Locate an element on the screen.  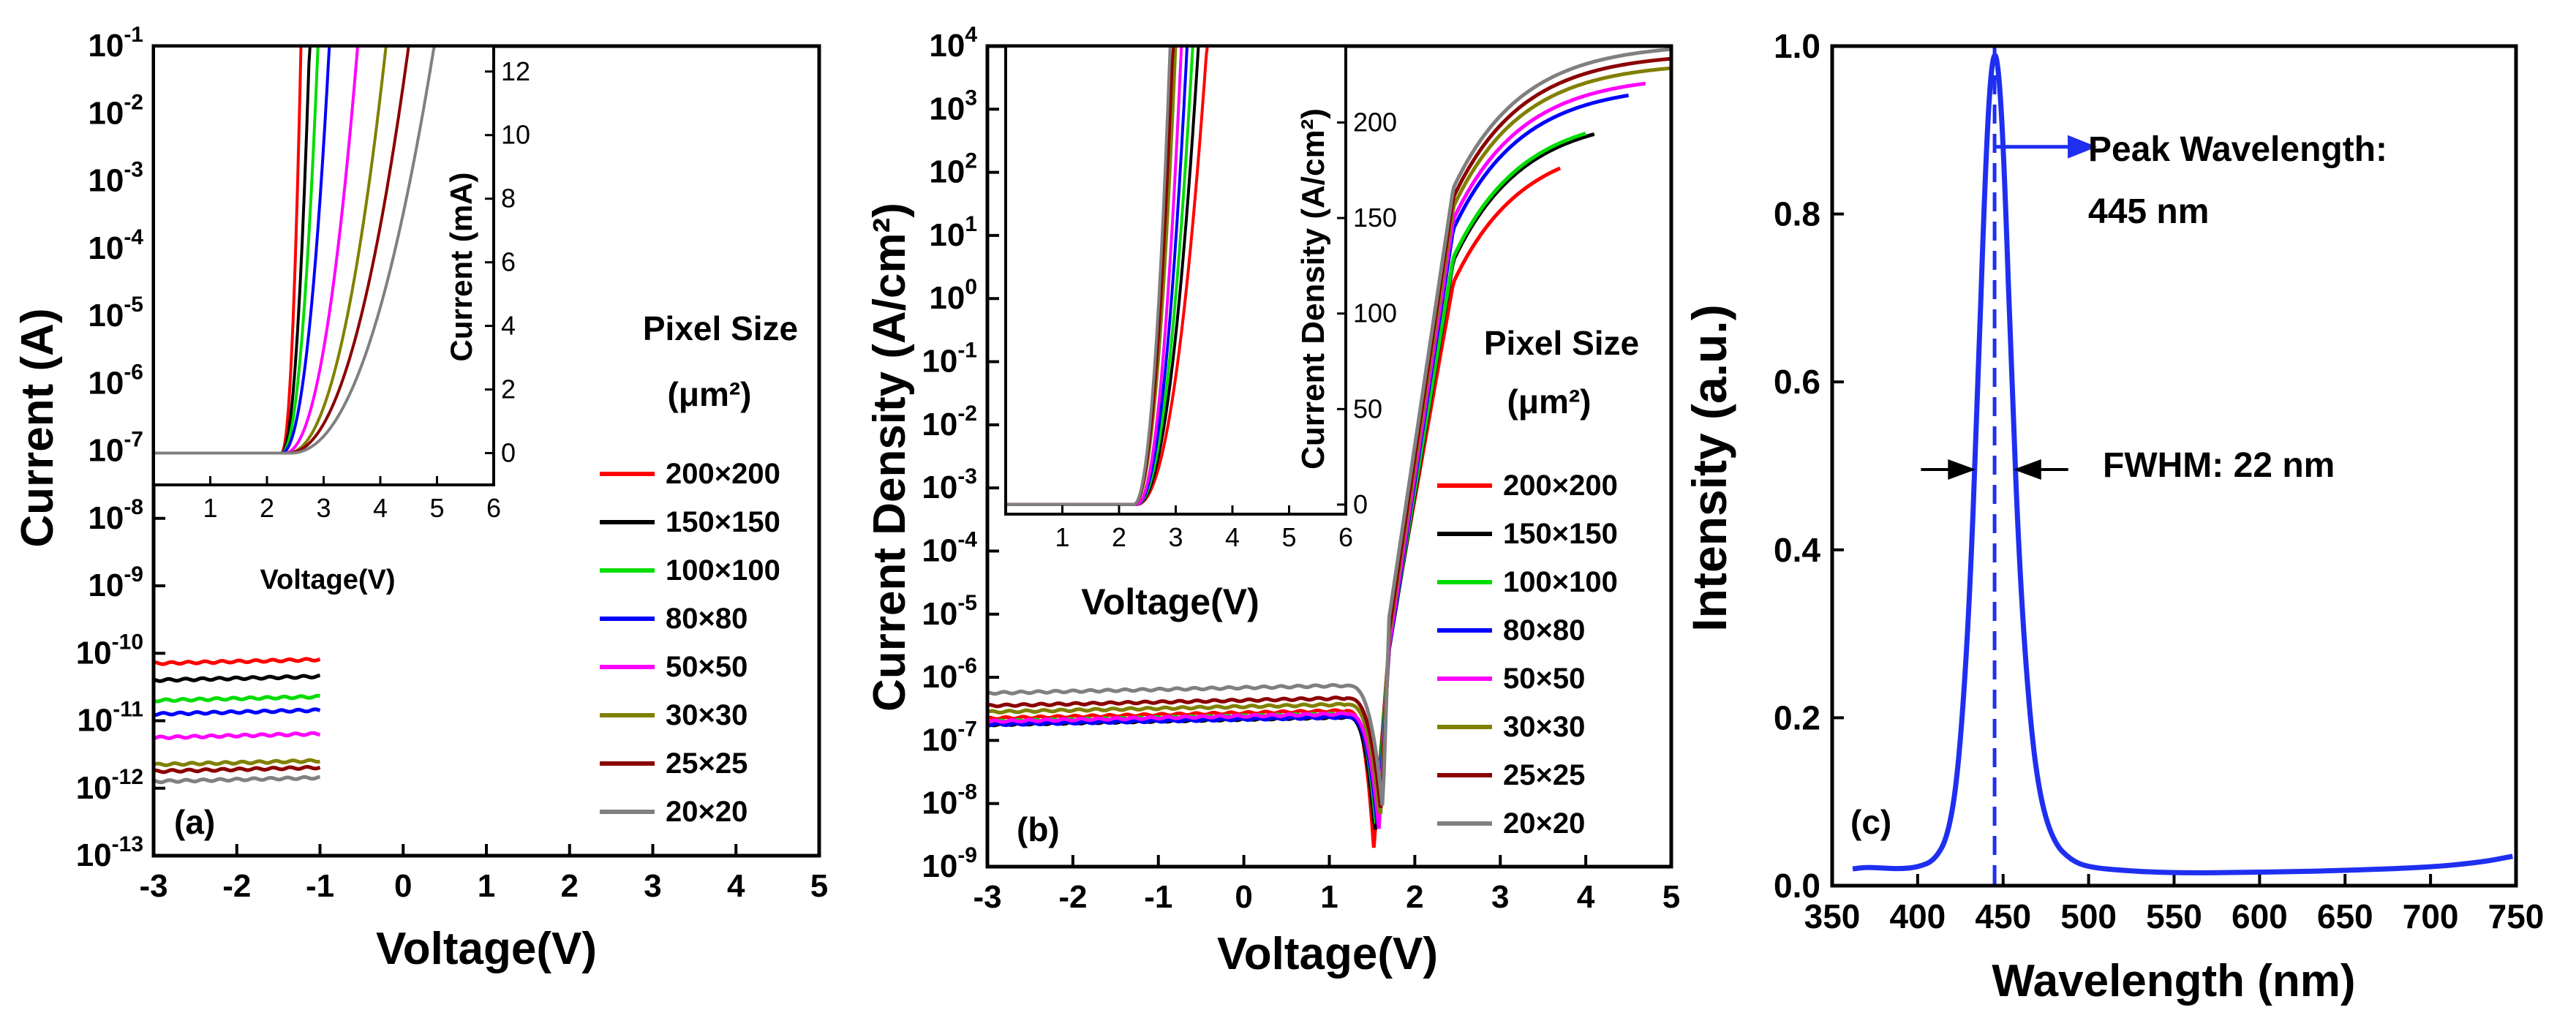
y-tick-label: 10⁻² is located at coordinates (115, 111).